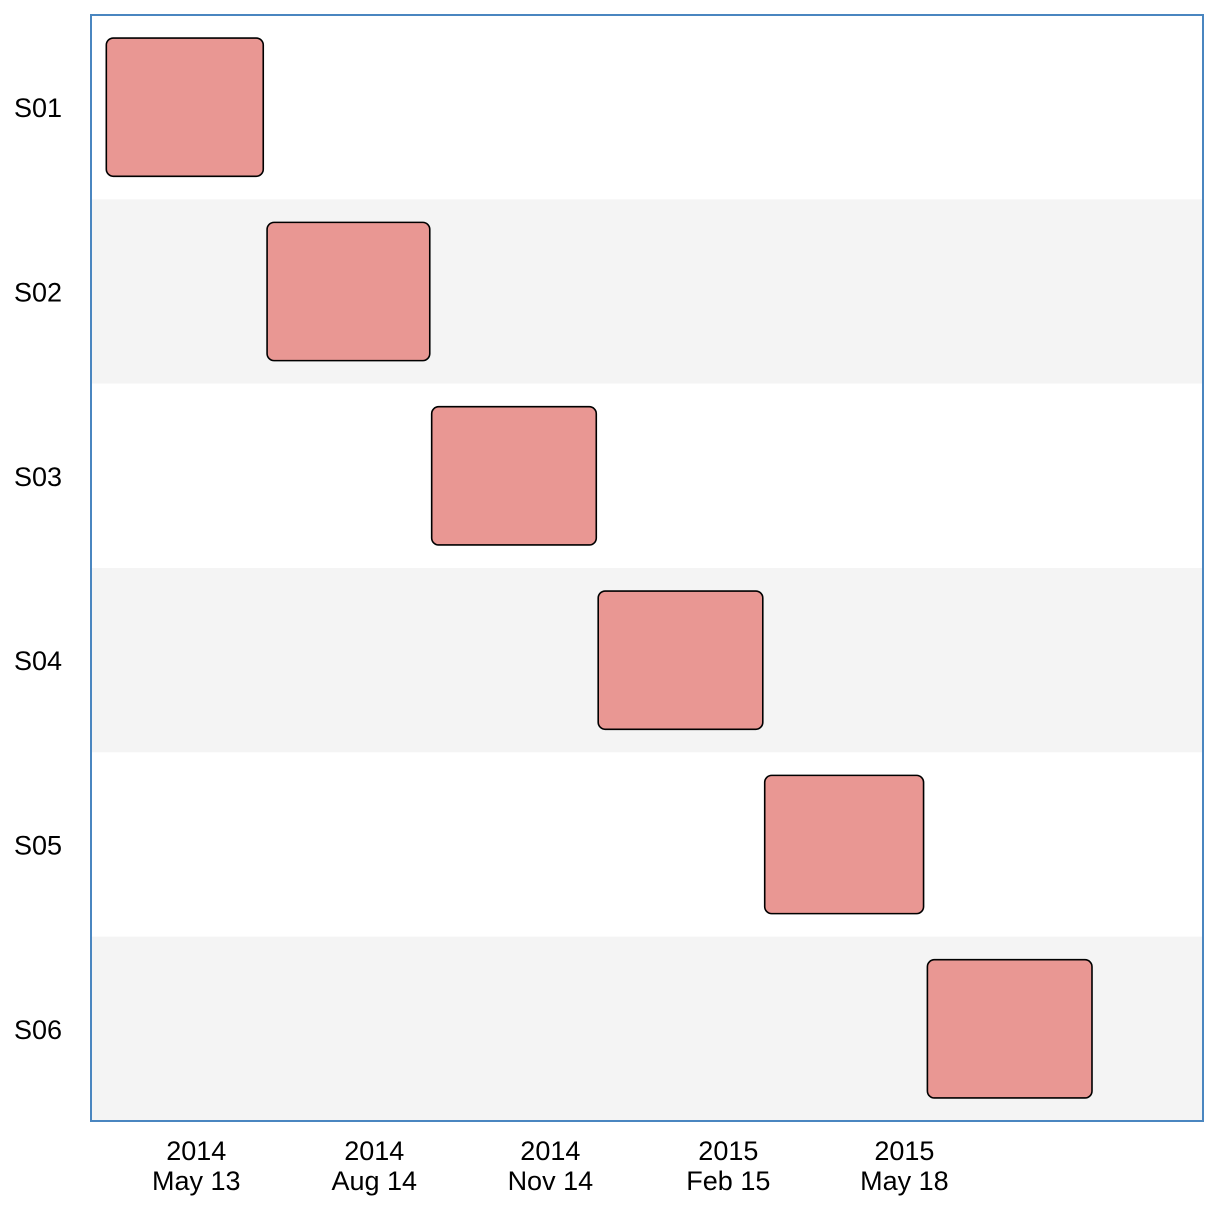 The width and height of the screenshot is (1226, 1226). Describe the element at coordinates (728, 1181) in the screenshot. I see `x-tick-label: Feb 15` at that location.